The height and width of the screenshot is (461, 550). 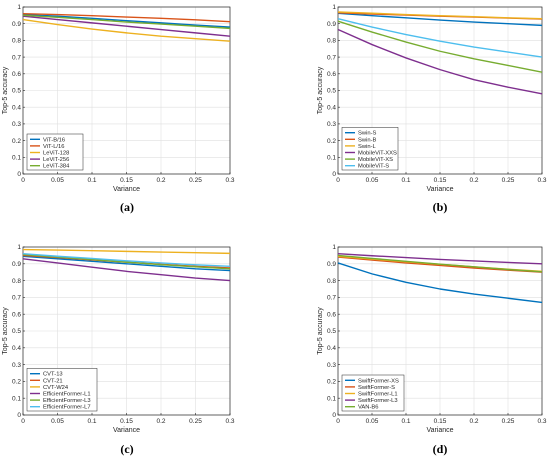 I want to click on panel-caption: (a), so click(x=127, y=207).